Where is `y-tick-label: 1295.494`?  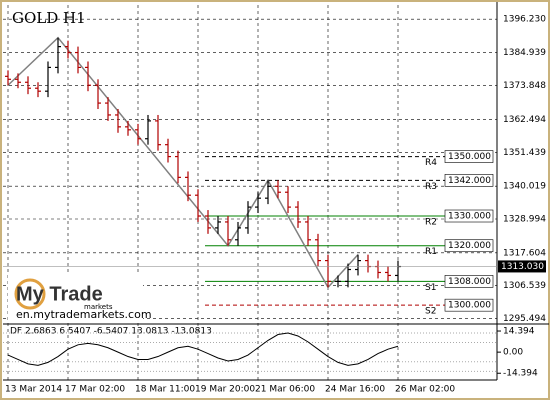
y-tick-label: 1295.494 is located at coordinates (524, 319).